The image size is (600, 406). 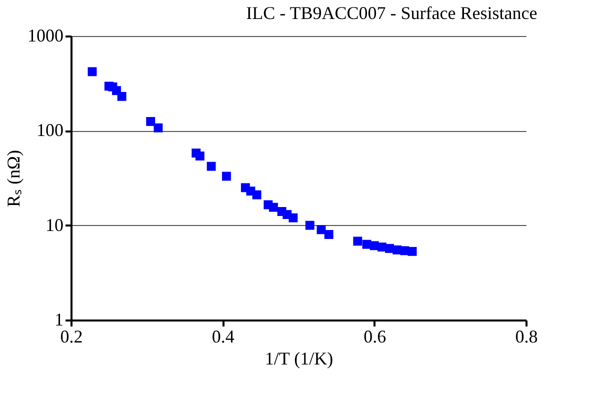 What do you see at coordinates (375, 336) in the screenshot?
I see `x-tick-label: 0.6` at bounding box center [375, 336].